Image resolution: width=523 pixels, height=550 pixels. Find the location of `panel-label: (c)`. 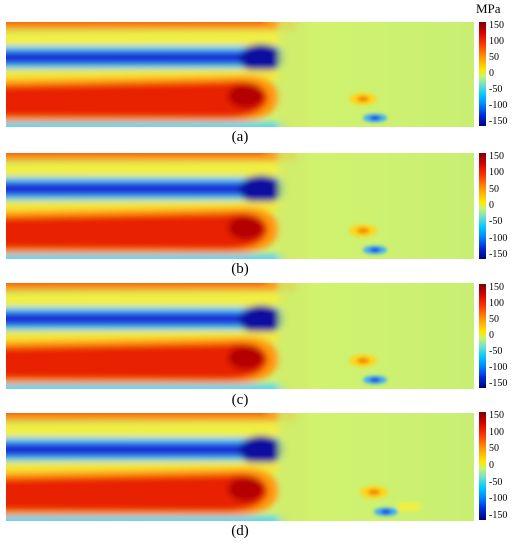

panel-label: (c) is located at coordinates (240, 400).